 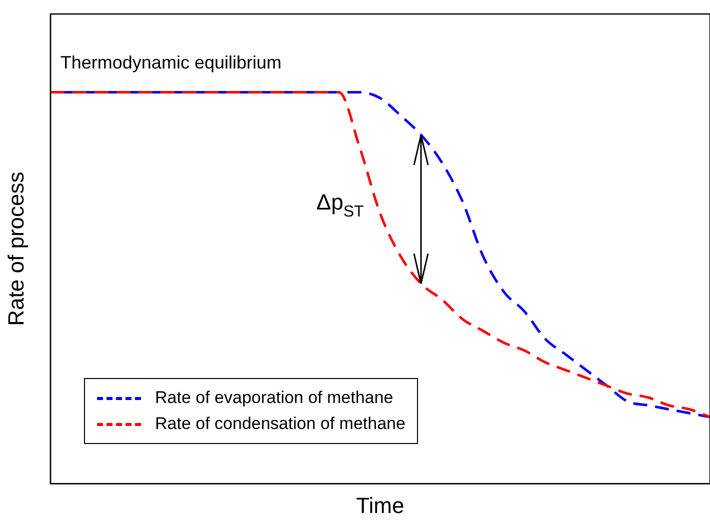 I want to click on legend-label: Rate of condensation of methane, so click(x=280, y=424).